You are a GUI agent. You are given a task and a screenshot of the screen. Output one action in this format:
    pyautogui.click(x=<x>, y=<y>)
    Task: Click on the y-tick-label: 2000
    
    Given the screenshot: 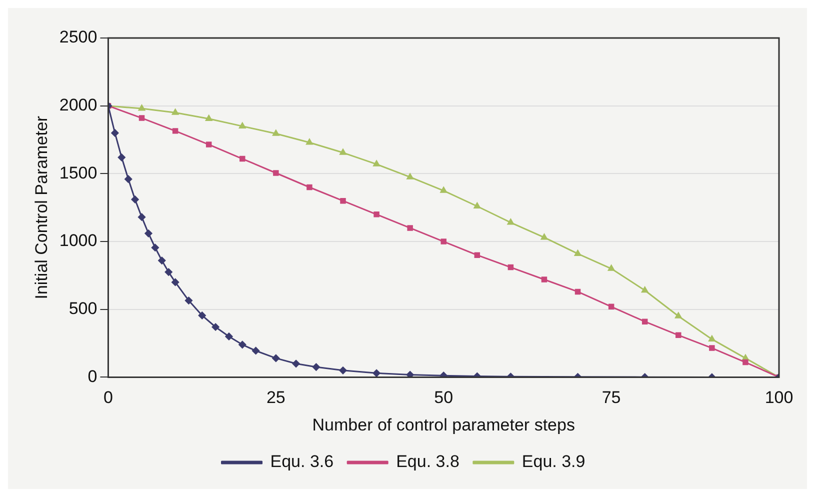 What is the action you would take?
    pyautogui.click(x=78, y=105)
    